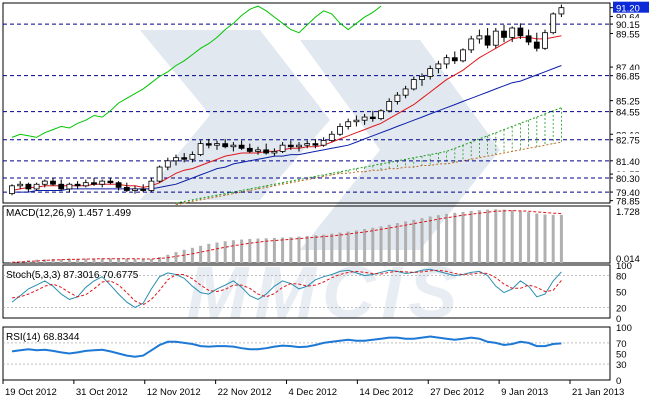 This screenshot has height=405, width=650. I want to click on price-axis-label: 82.75, so click(628, 141).